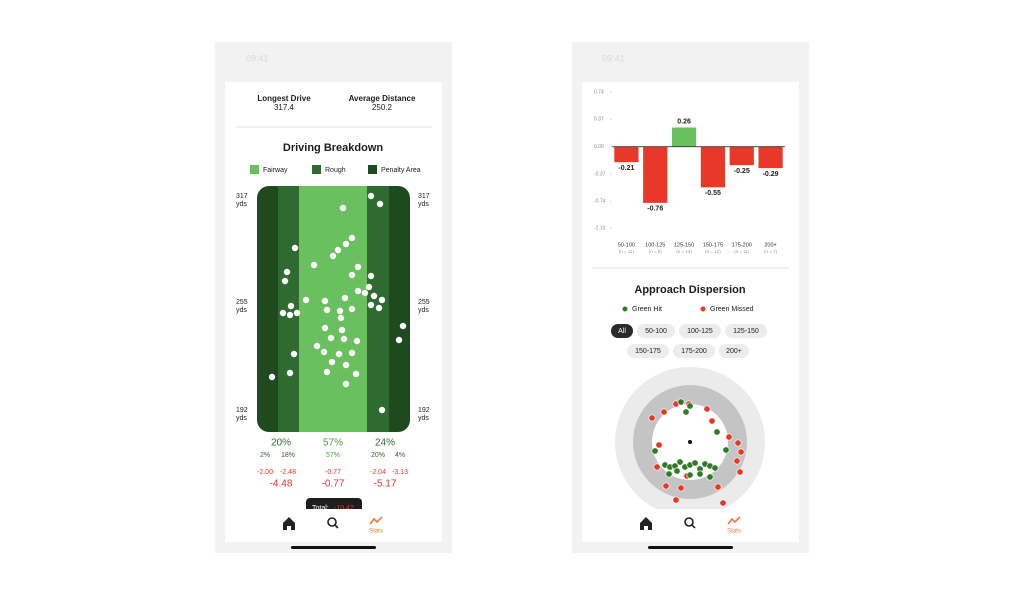 The image size is (1024, 597). Describe the element at coordinates (344, 508) in the screenshot. I see `tooltip-value: -10.42` at that location.